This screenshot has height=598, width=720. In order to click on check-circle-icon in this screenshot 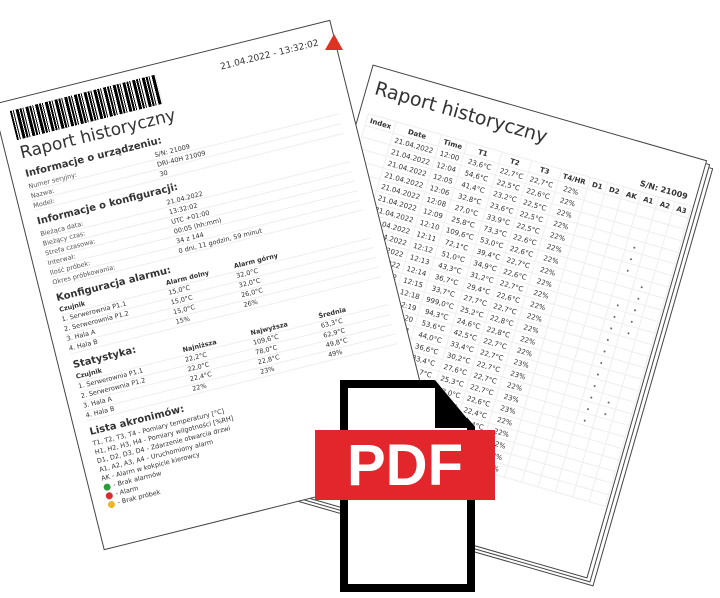, I will do `click(107, 486)`.